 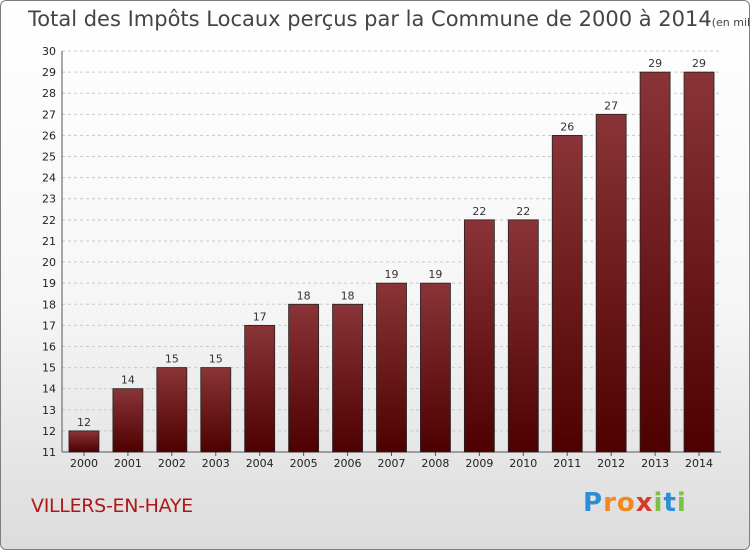 What do you see at coordinates (128, 420) in the screenshot?
I see `bar-2001` at bounding box center [128, 420].